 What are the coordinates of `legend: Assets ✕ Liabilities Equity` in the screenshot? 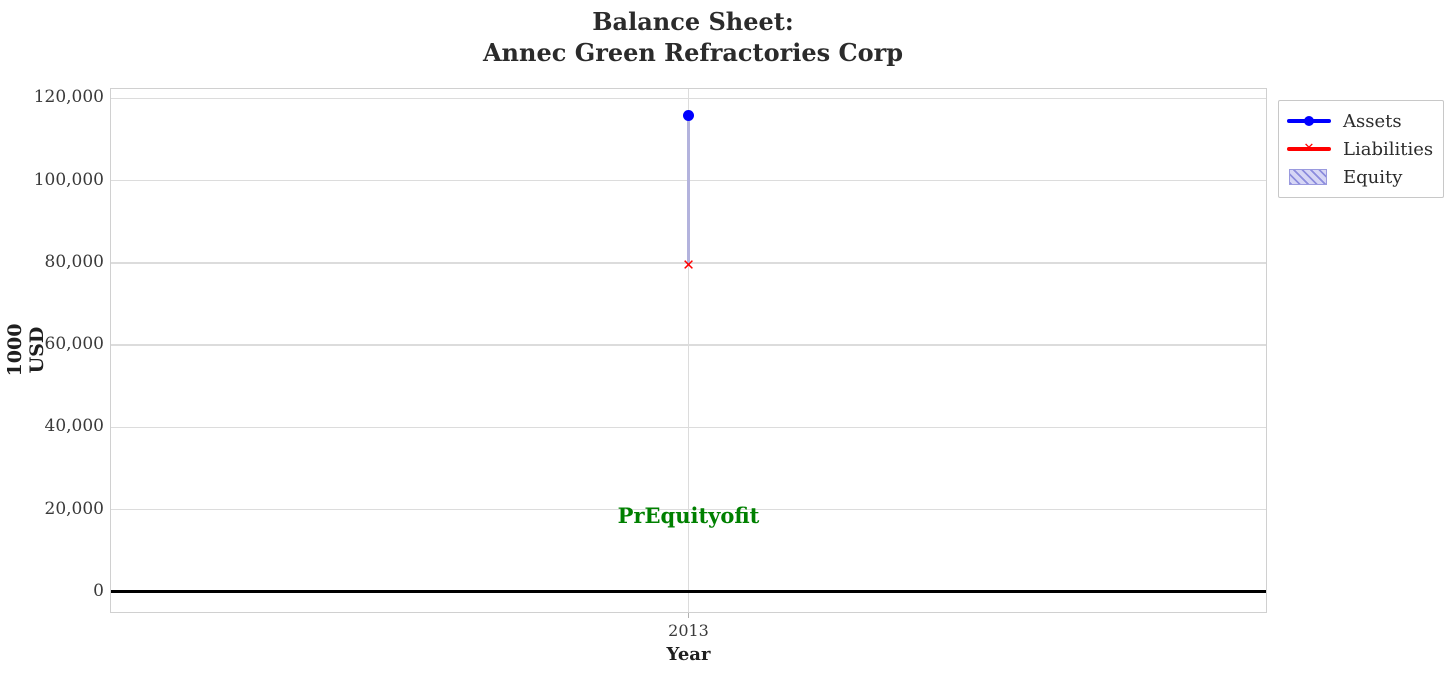 It's located at (1361, 149).